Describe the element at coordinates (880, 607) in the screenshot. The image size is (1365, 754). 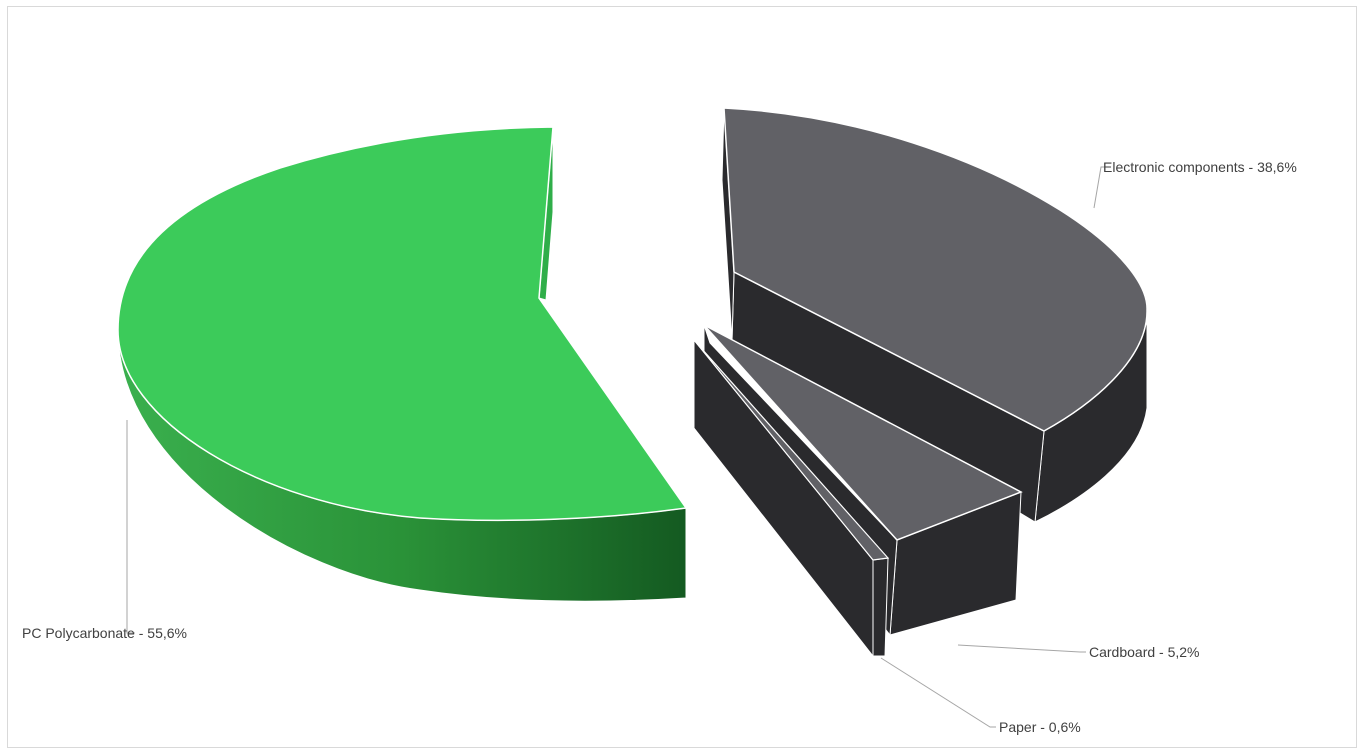
I see `slice-paper-end-side` at that location.